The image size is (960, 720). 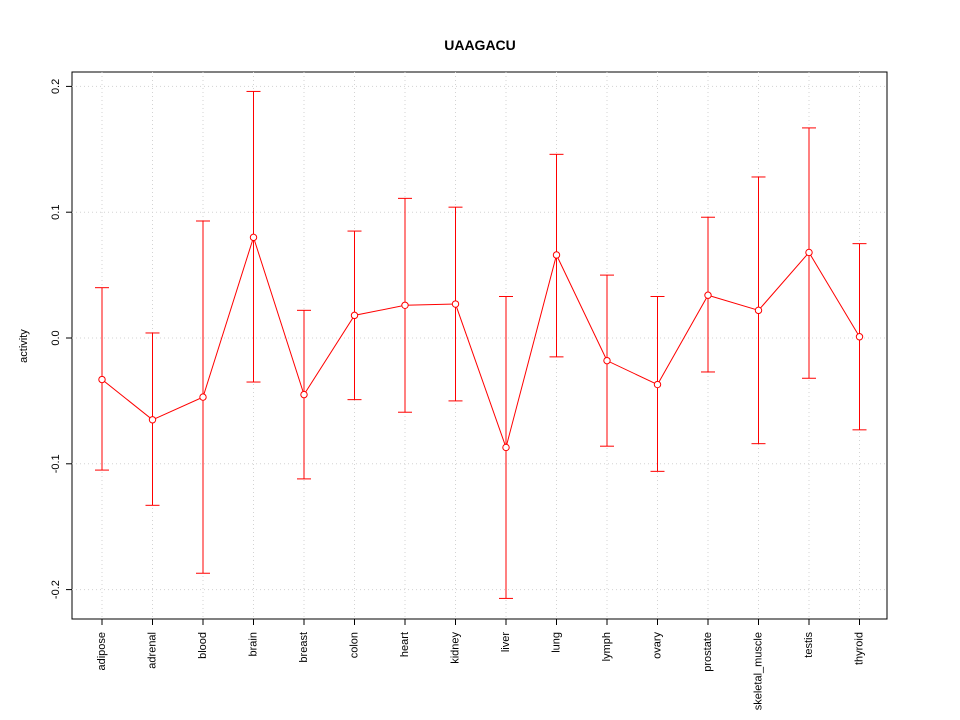 What do you see at coordinates (56, 337) in the screenshot?
I see `y-tick-label: 0.0` at bounding box center [56, 337].